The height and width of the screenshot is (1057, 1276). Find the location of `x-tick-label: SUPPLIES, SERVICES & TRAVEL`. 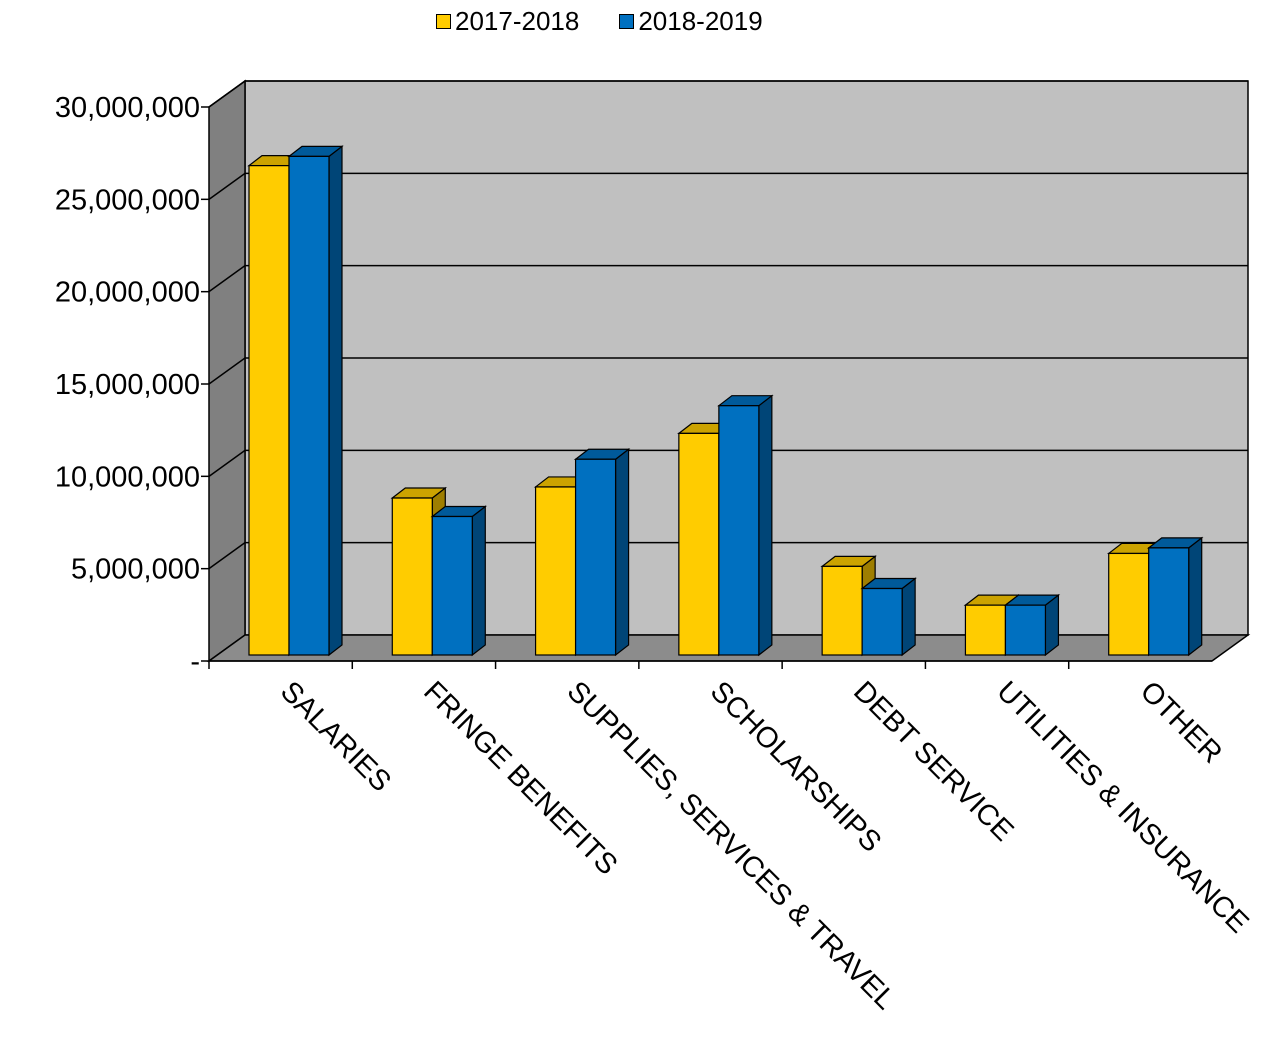

x-tick-label: SUPPLIES, SERVICES & TRAVEL is located at coordinates (731, 845).